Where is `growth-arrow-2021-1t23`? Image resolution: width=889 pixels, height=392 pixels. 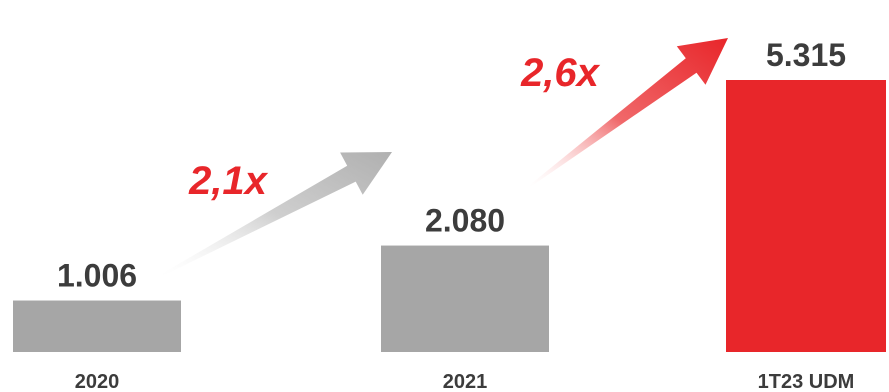
growth-arrow-2021-1t23 is located at coordinates (628, 112).